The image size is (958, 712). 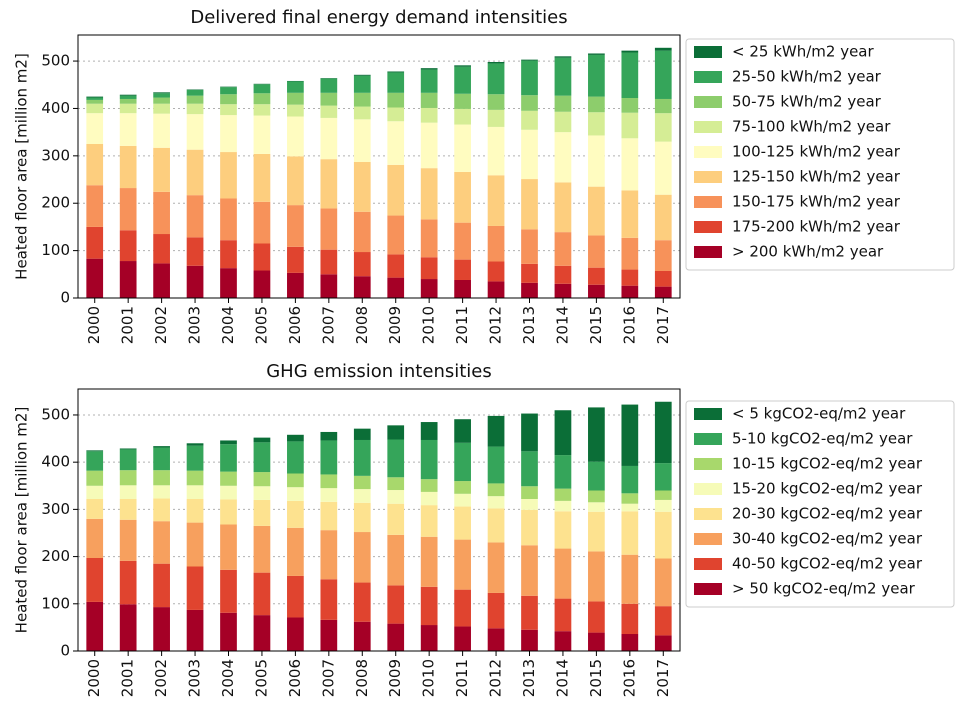 What do you see at coordinates (261, 325) in the screenshot?
I see `x-tick-label: 2005` at bounding box center [261, 325].